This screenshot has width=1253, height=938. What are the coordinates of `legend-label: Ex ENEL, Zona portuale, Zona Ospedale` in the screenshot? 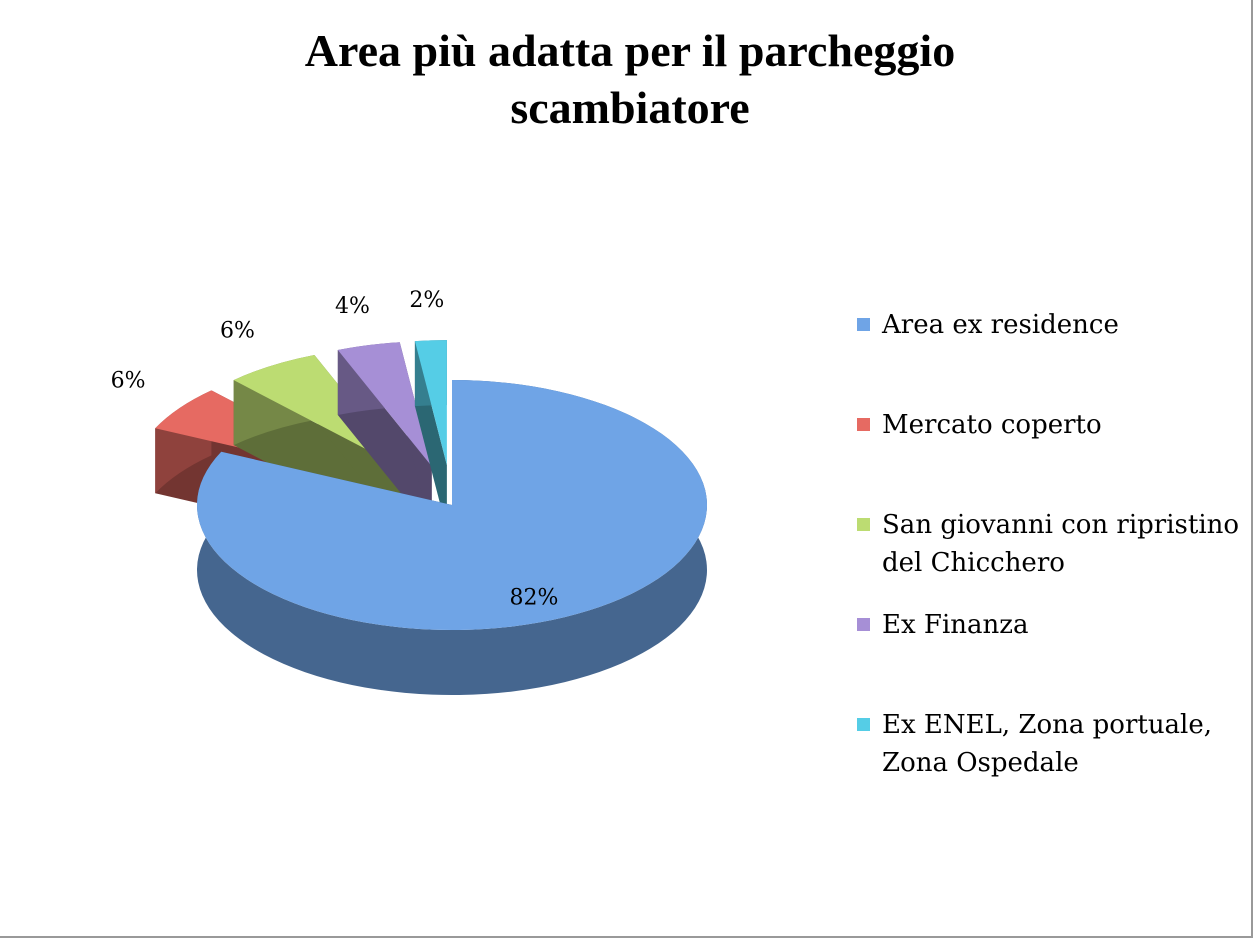 It's located at (1047, 744).